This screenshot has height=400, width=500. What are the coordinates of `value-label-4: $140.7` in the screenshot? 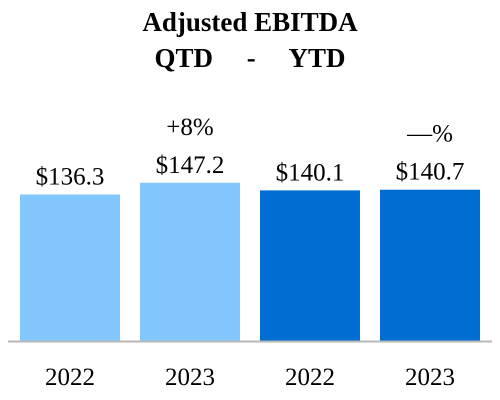 It's located at (430, 172).